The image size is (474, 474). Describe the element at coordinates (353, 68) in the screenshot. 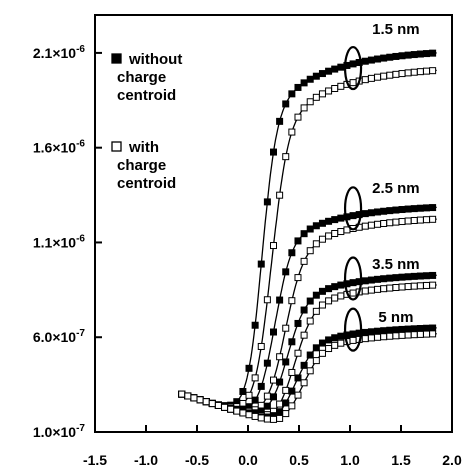

I see `group-ellipse` at that location.